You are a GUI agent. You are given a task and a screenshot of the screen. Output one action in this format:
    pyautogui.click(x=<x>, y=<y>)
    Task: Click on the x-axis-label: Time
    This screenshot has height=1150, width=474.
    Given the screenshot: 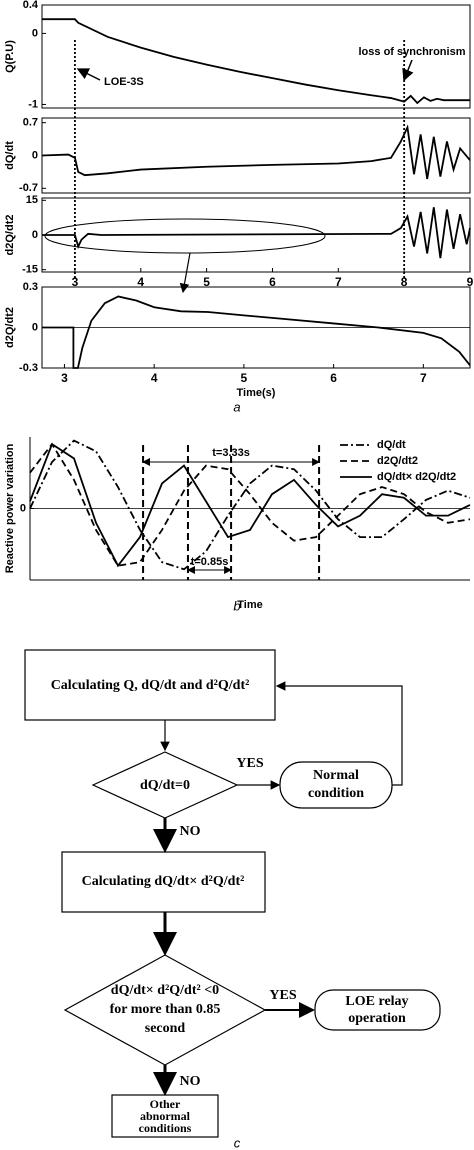 What is the action you would take?
    pyautogui.click(x=249, y=605)
    